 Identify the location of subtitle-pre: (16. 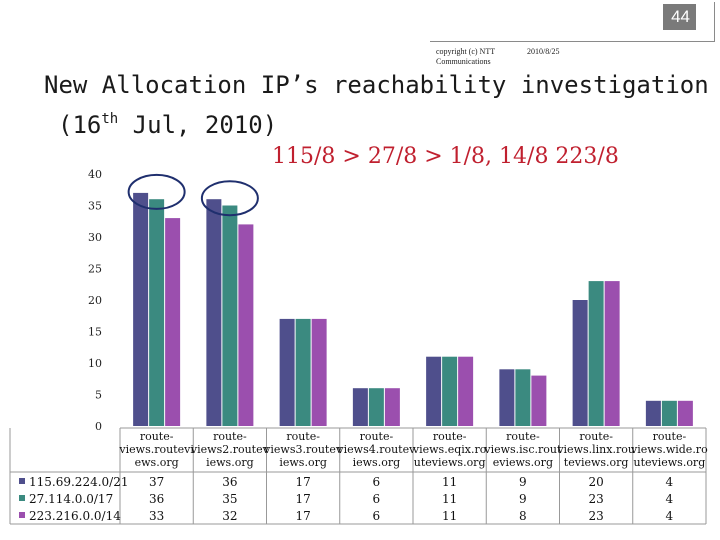
(80, 125).